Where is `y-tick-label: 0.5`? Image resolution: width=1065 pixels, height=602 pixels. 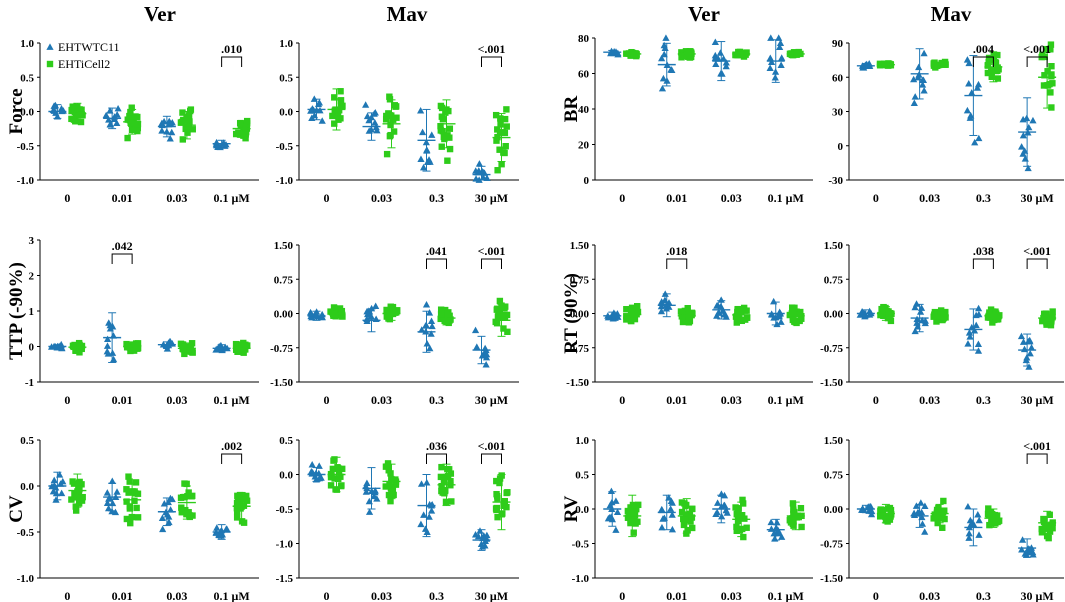
y-tick-label: 0.5 is located at coordinates (286, 441).